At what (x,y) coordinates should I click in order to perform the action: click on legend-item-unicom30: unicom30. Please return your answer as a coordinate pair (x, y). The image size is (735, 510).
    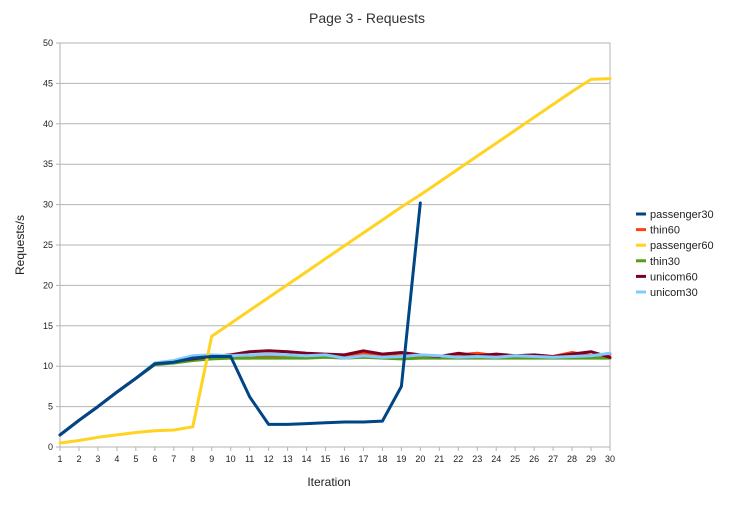
    Looking at the image, I should click on (667, 293).